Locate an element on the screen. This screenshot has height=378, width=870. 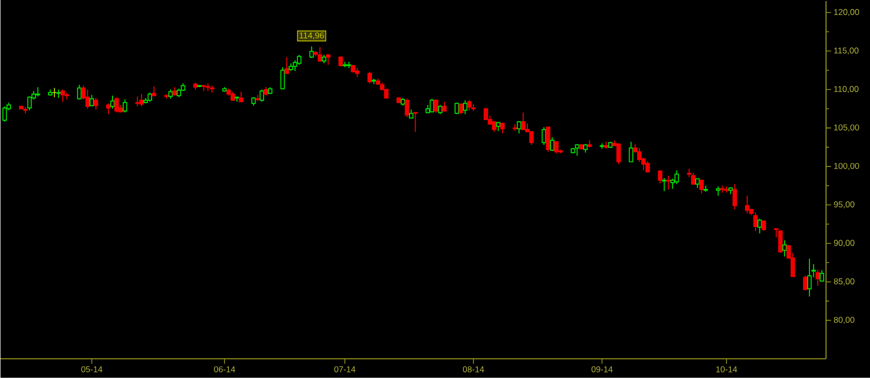
y-tick-label: 80,00 is located at coordinates (844, 320).